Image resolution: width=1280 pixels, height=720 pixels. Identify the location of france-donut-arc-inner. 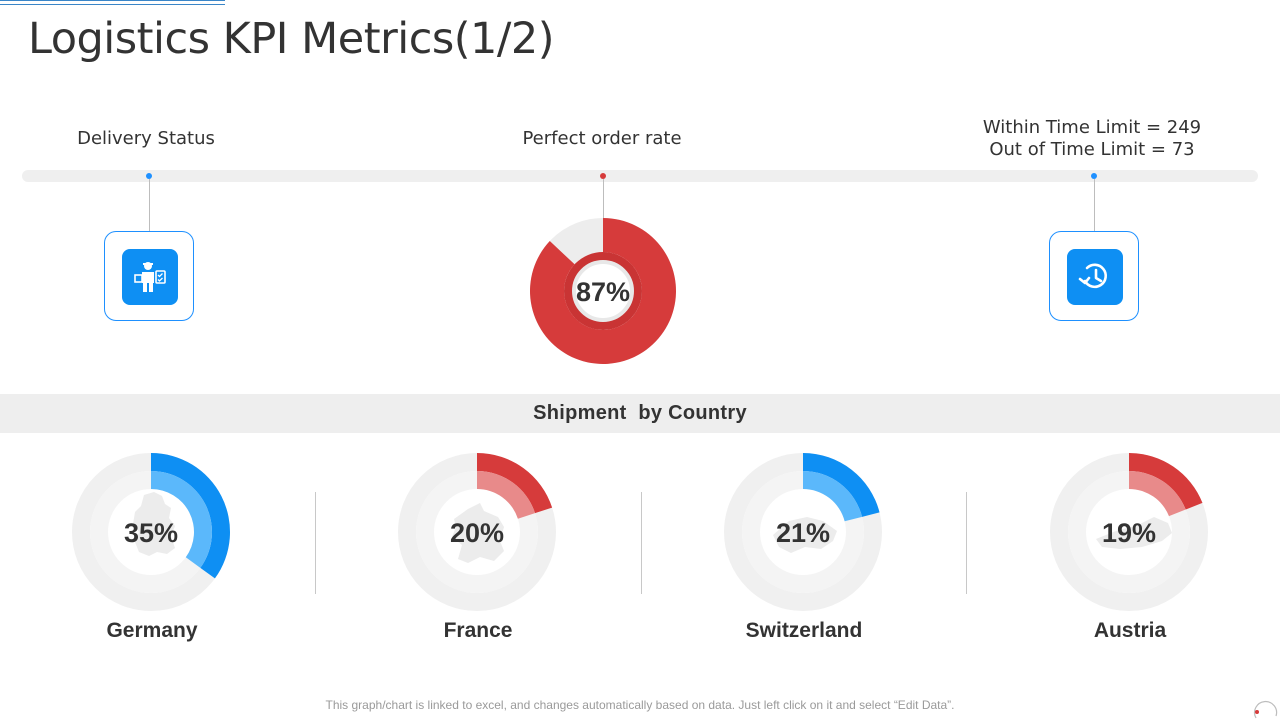
(506, 495).